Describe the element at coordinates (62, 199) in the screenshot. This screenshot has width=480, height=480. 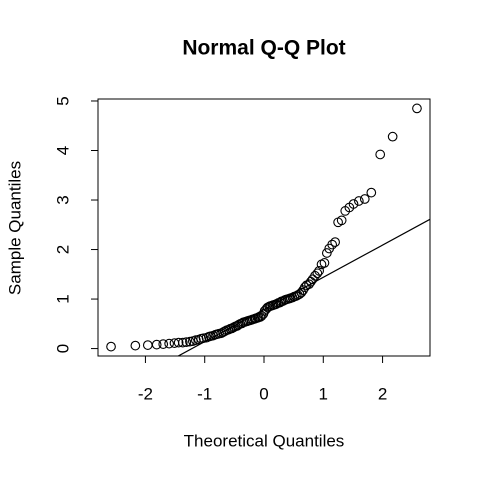
I see `y-tick-label: 3` at that location.